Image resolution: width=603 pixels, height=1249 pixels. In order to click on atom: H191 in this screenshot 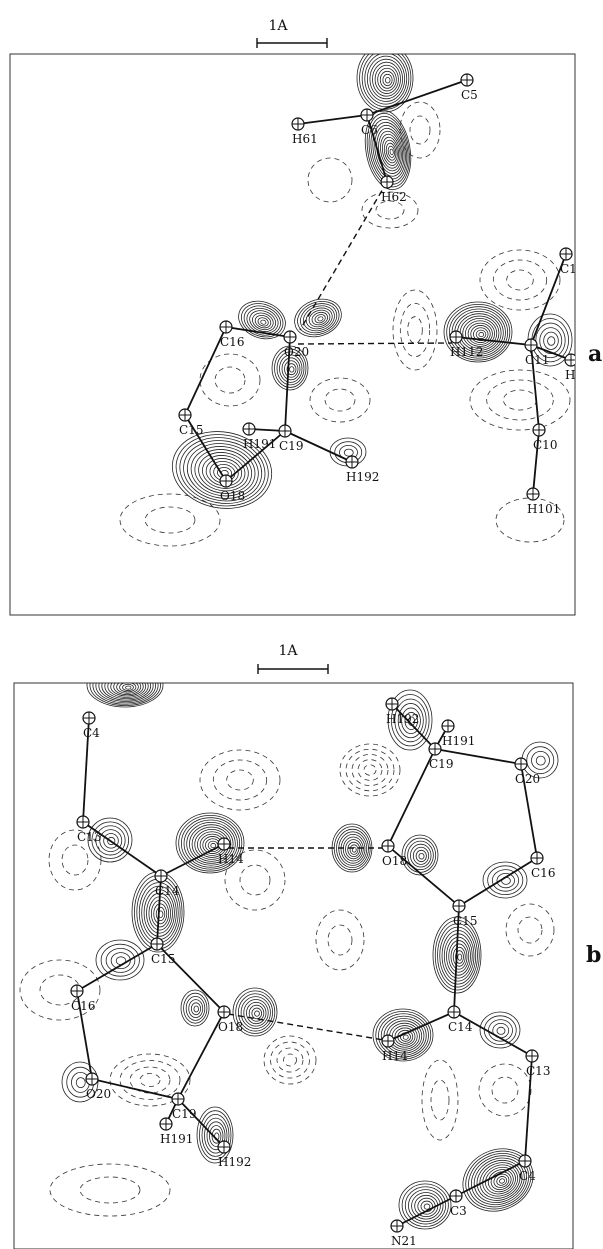, I will do `click(259, 436)`.